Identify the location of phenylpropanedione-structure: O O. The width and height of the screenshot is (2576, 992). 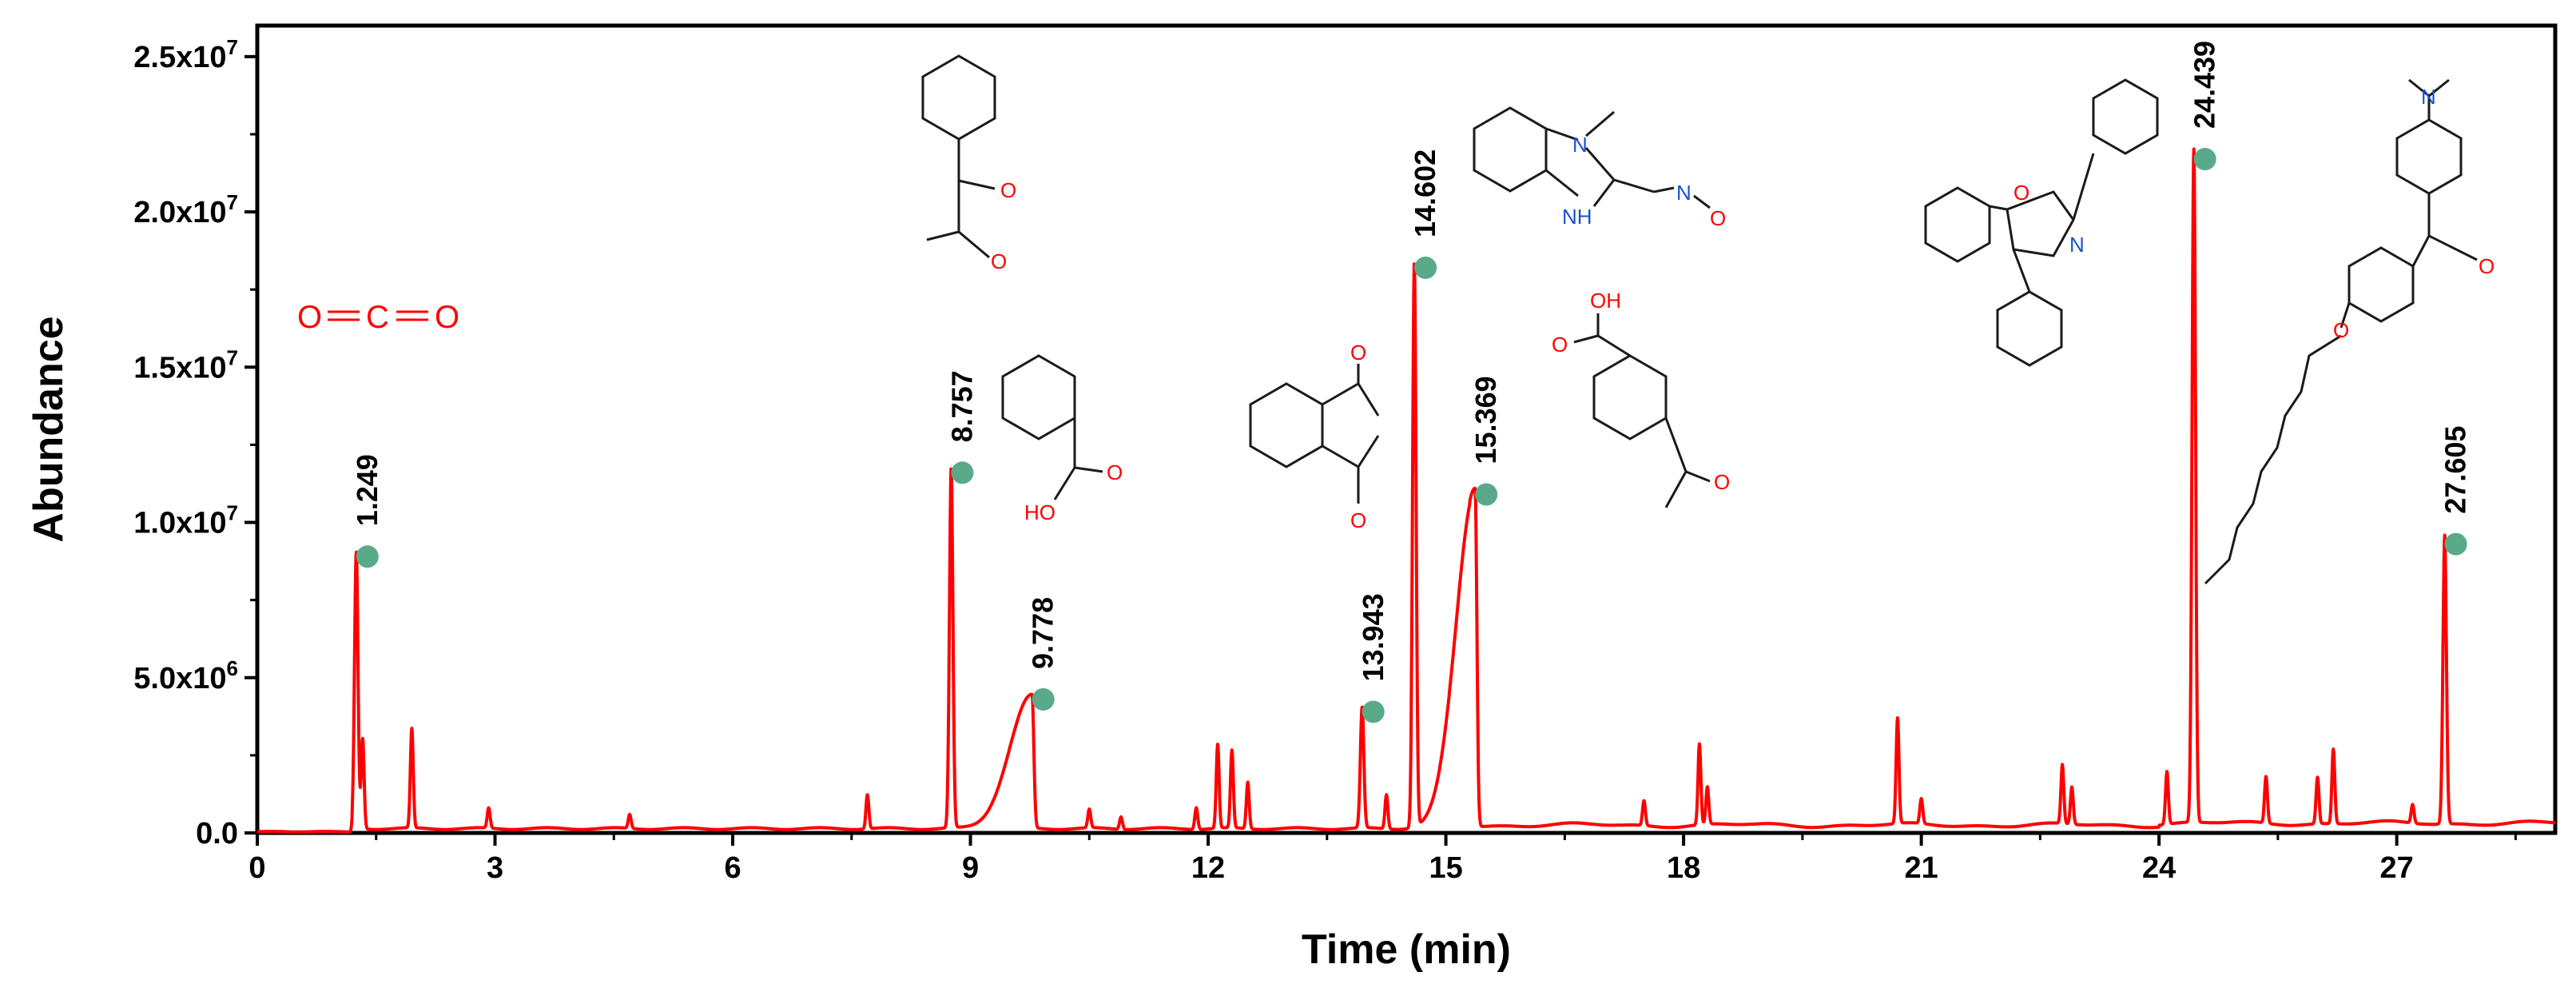
(968, 163).